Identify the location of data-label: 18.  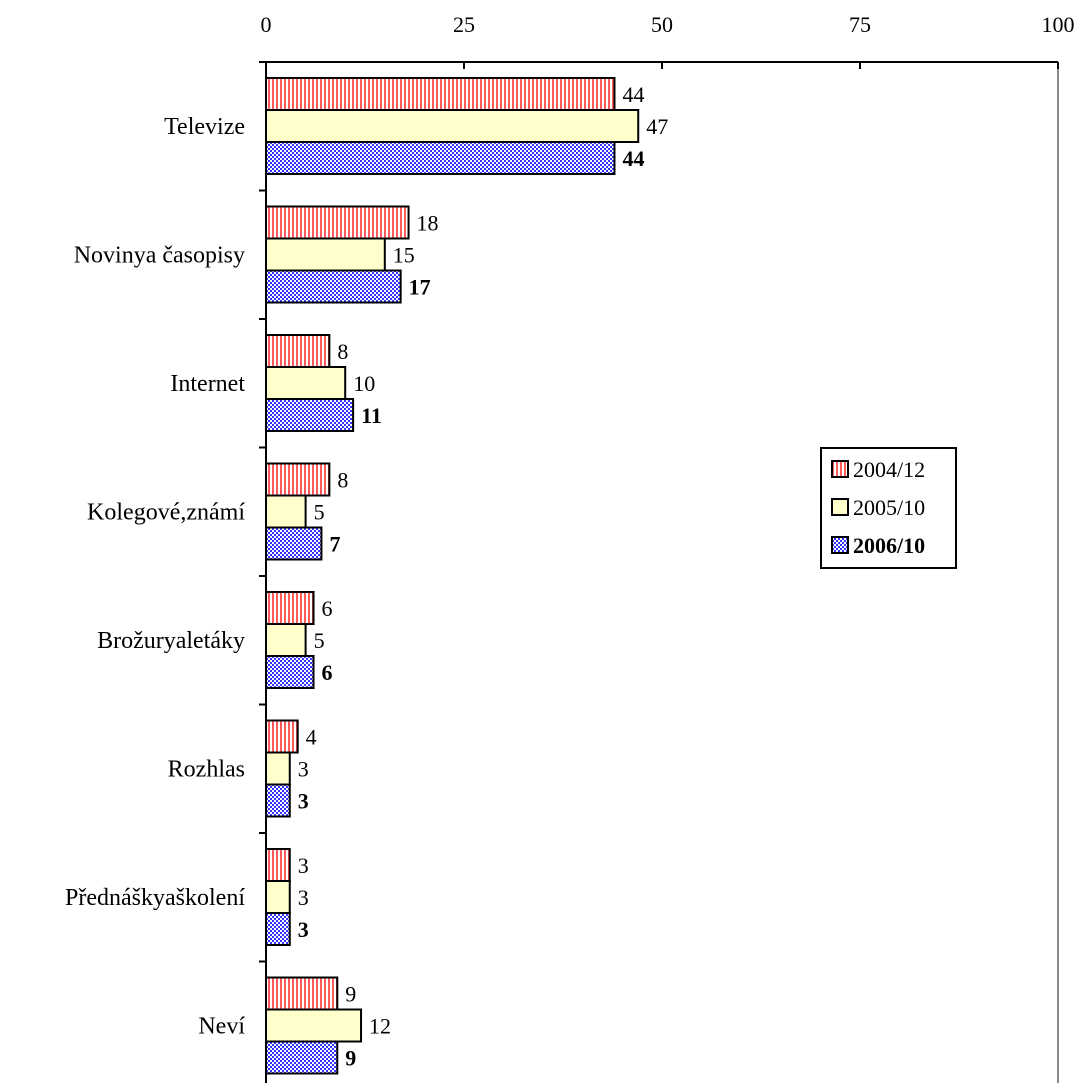
(428, 223).